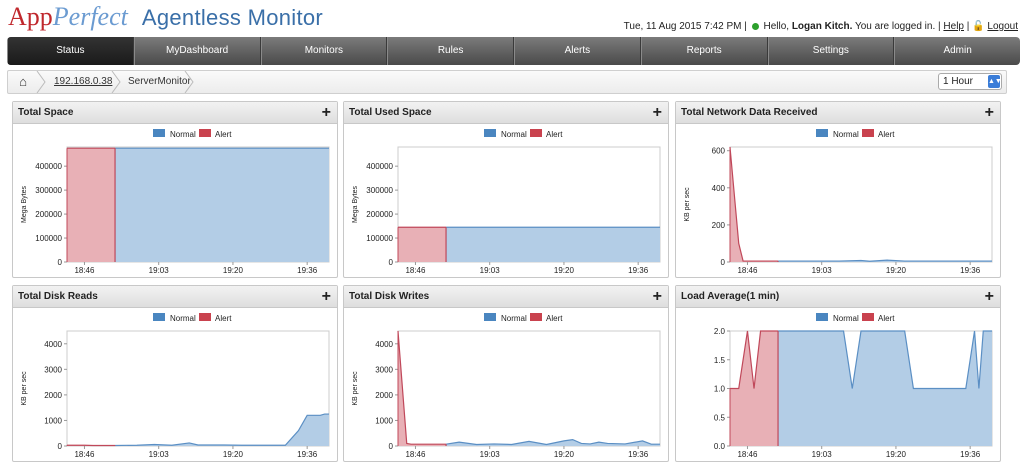 The height and width of the screenshot is (467, 1024). I want to click on breadcrumb-ip-link: 192.168.0.38, so click(83, 81).